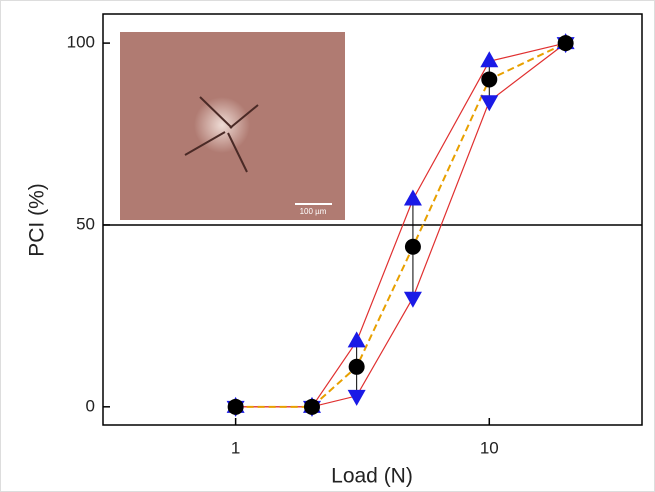 The height and width of the screenshot is (492, 655). What do you see at coordinates (235, 447) in the screenshot?
I see `x-tick-label: 1` at bounding box center [235, 447].